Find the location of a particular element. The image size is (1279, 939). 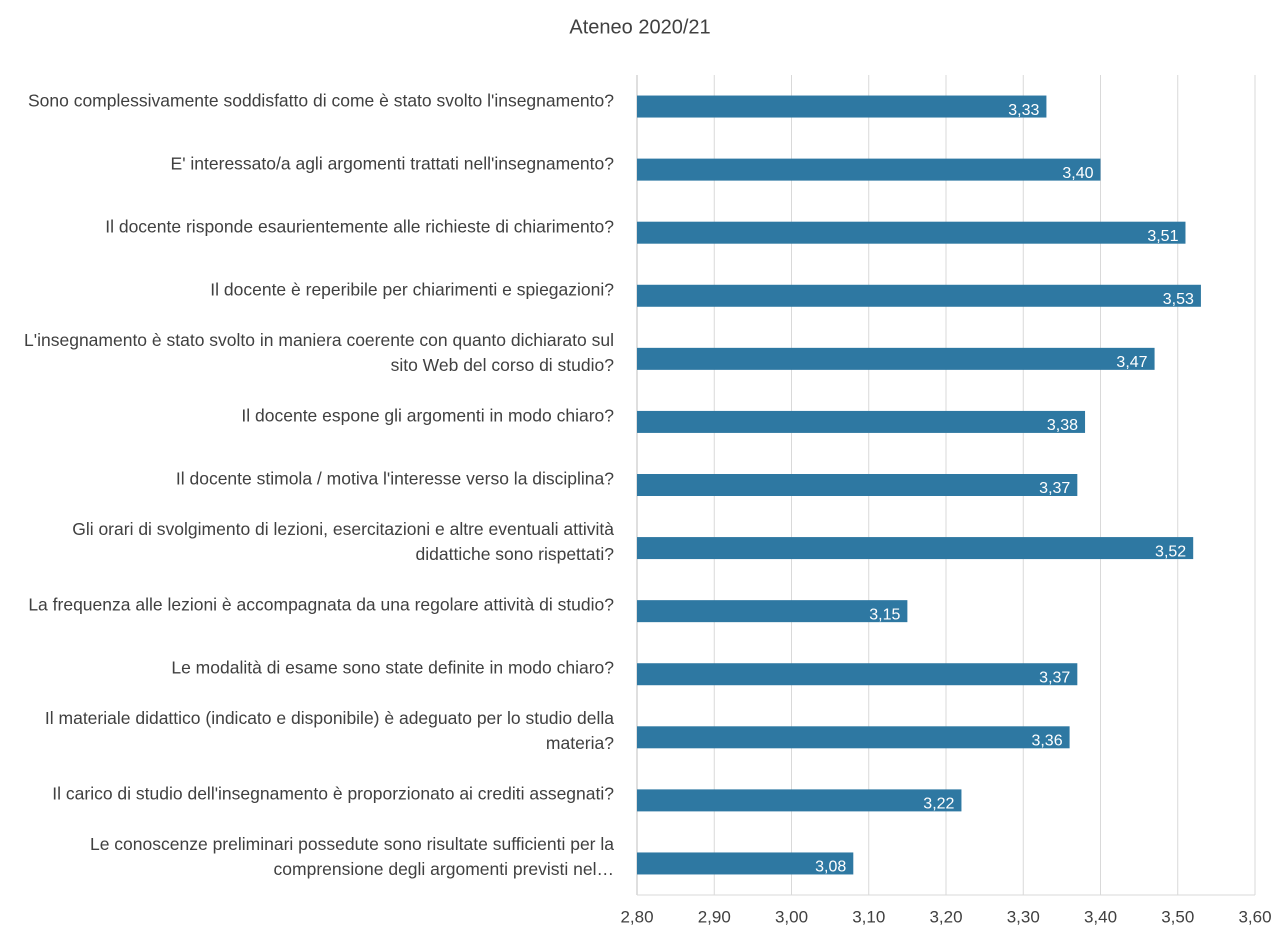

value-label: 3,33 is located at coordinates (1023, 110).